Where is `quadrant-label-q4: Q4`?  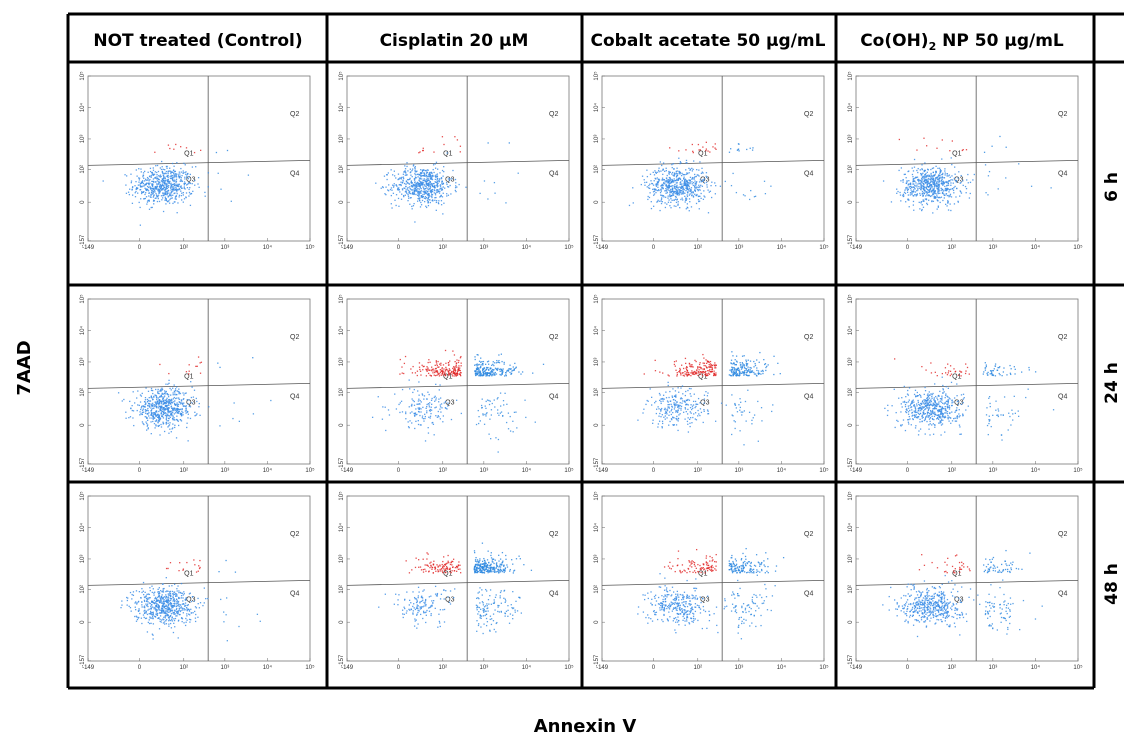 quadrant-label-q4: Q4 is located at coordinates (1062, 173).